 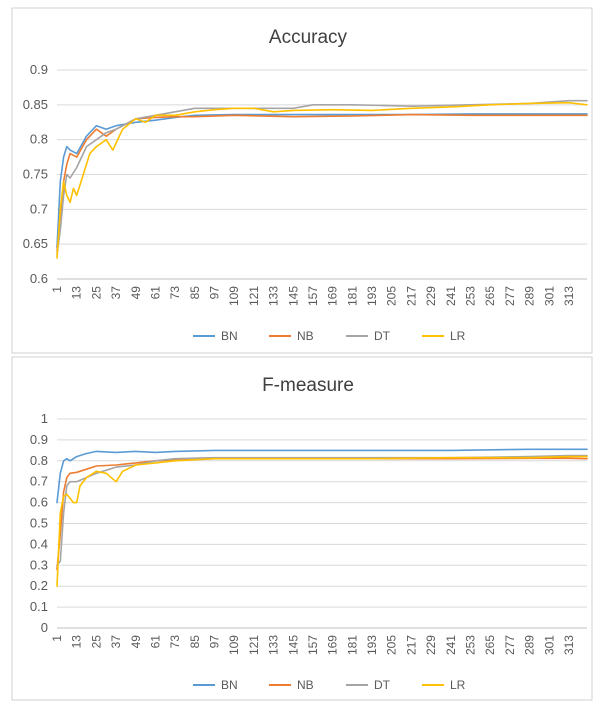 What do you see at coordinates (274, 296) in the screenshot?
I see `accuracy-x-tick-label: 133` at bounding box center [274, 296].